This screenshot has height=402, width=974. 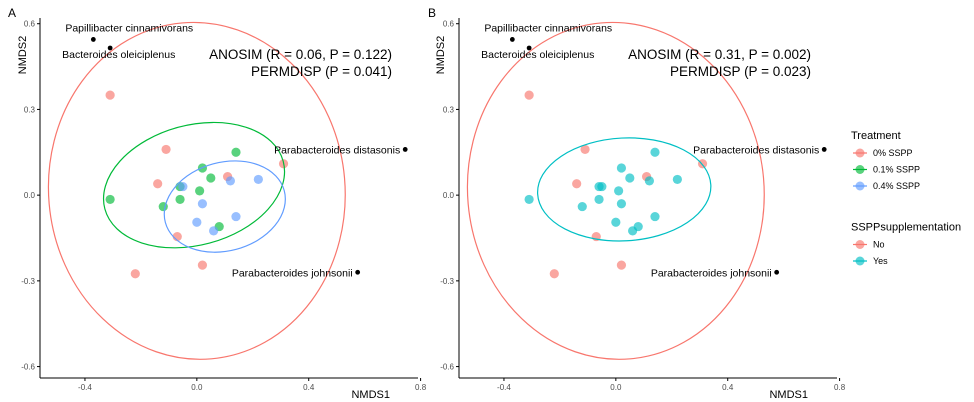 I want to click on legend-item: Yes, so click(x=870, y=261).